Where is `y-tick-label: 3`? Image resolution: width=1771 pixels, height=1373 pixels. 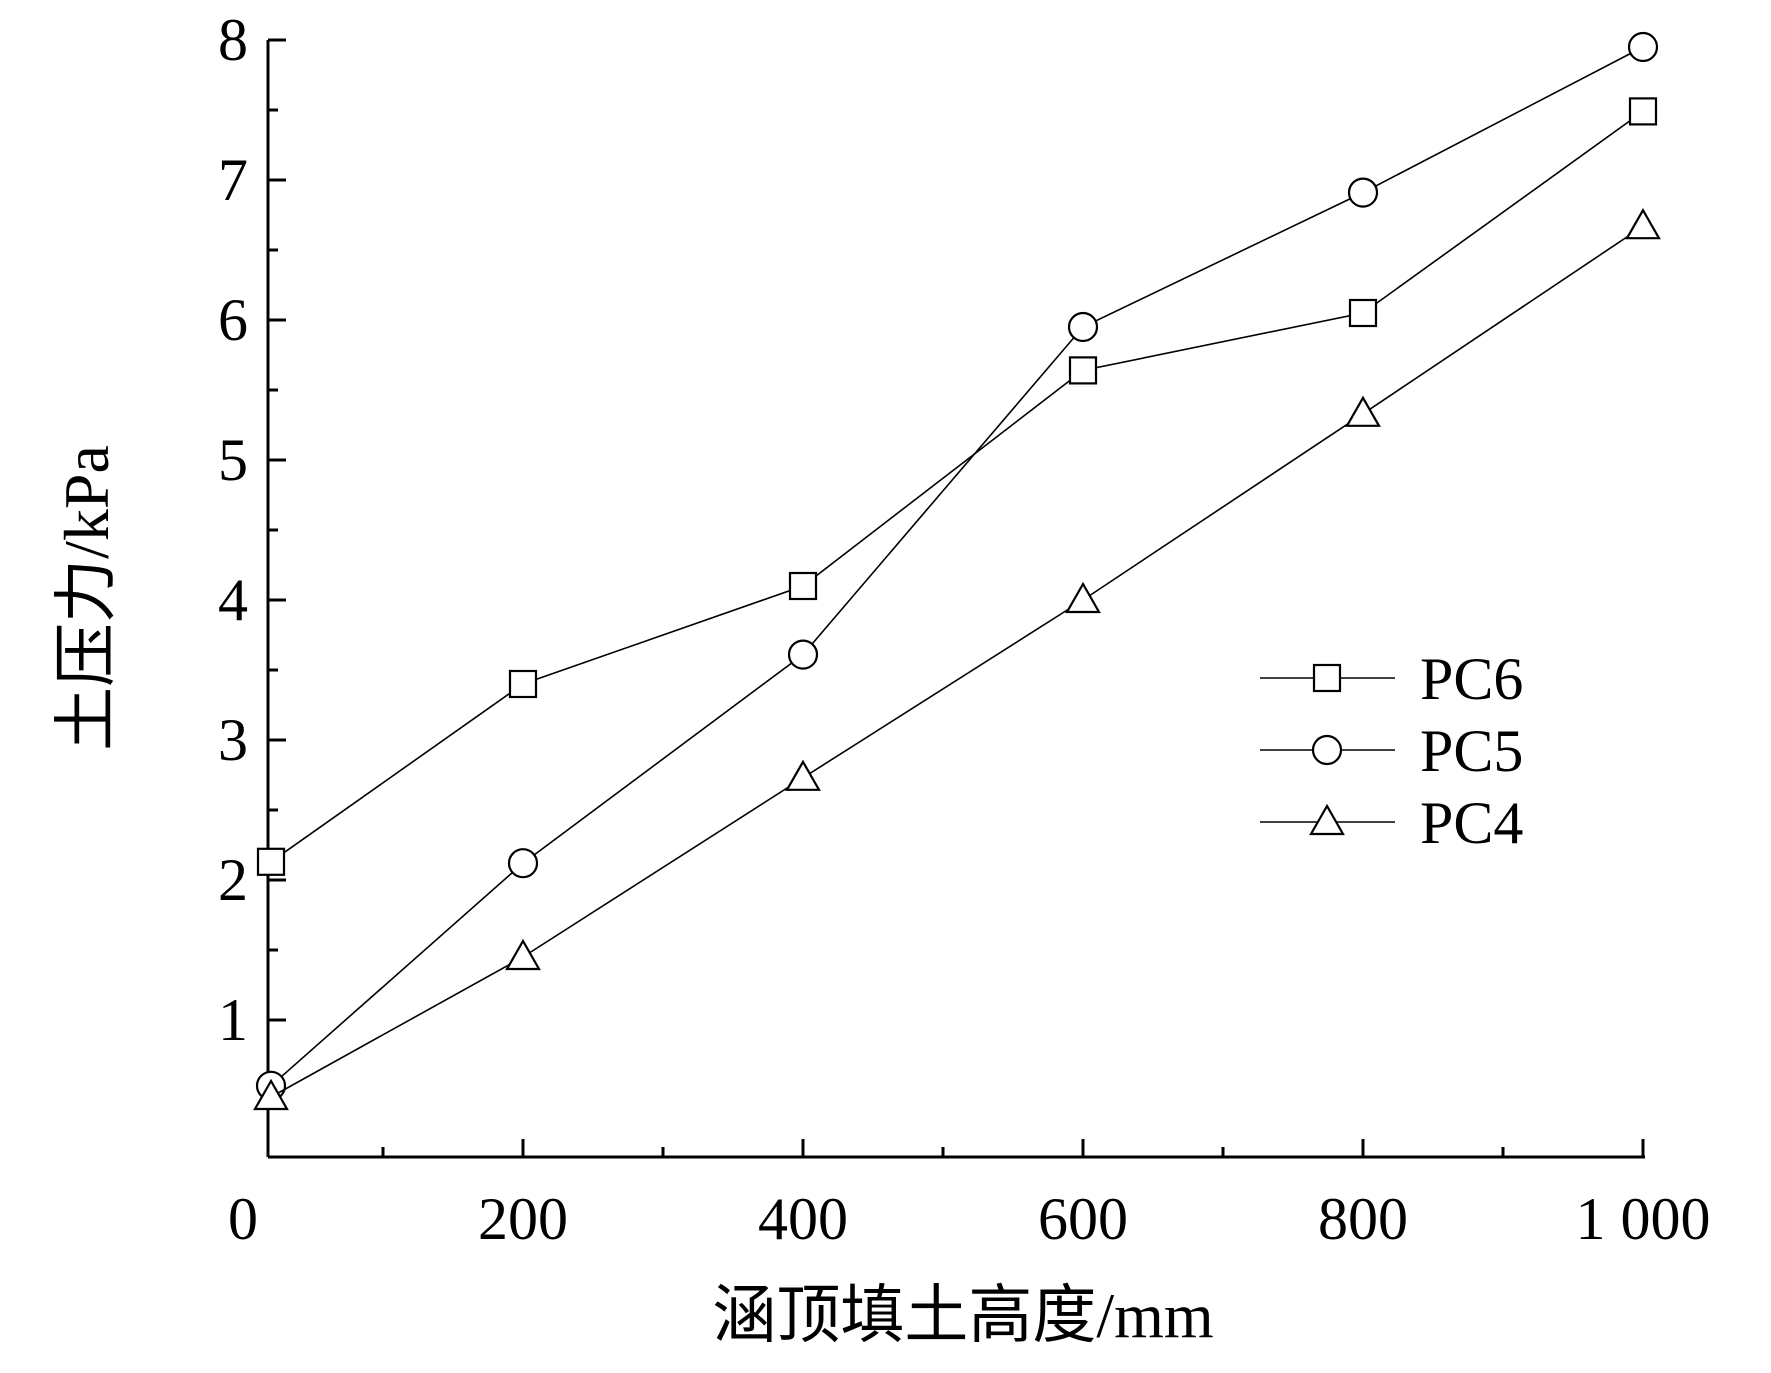 y-tick-label: 3 is located at coordinates (233, 740).